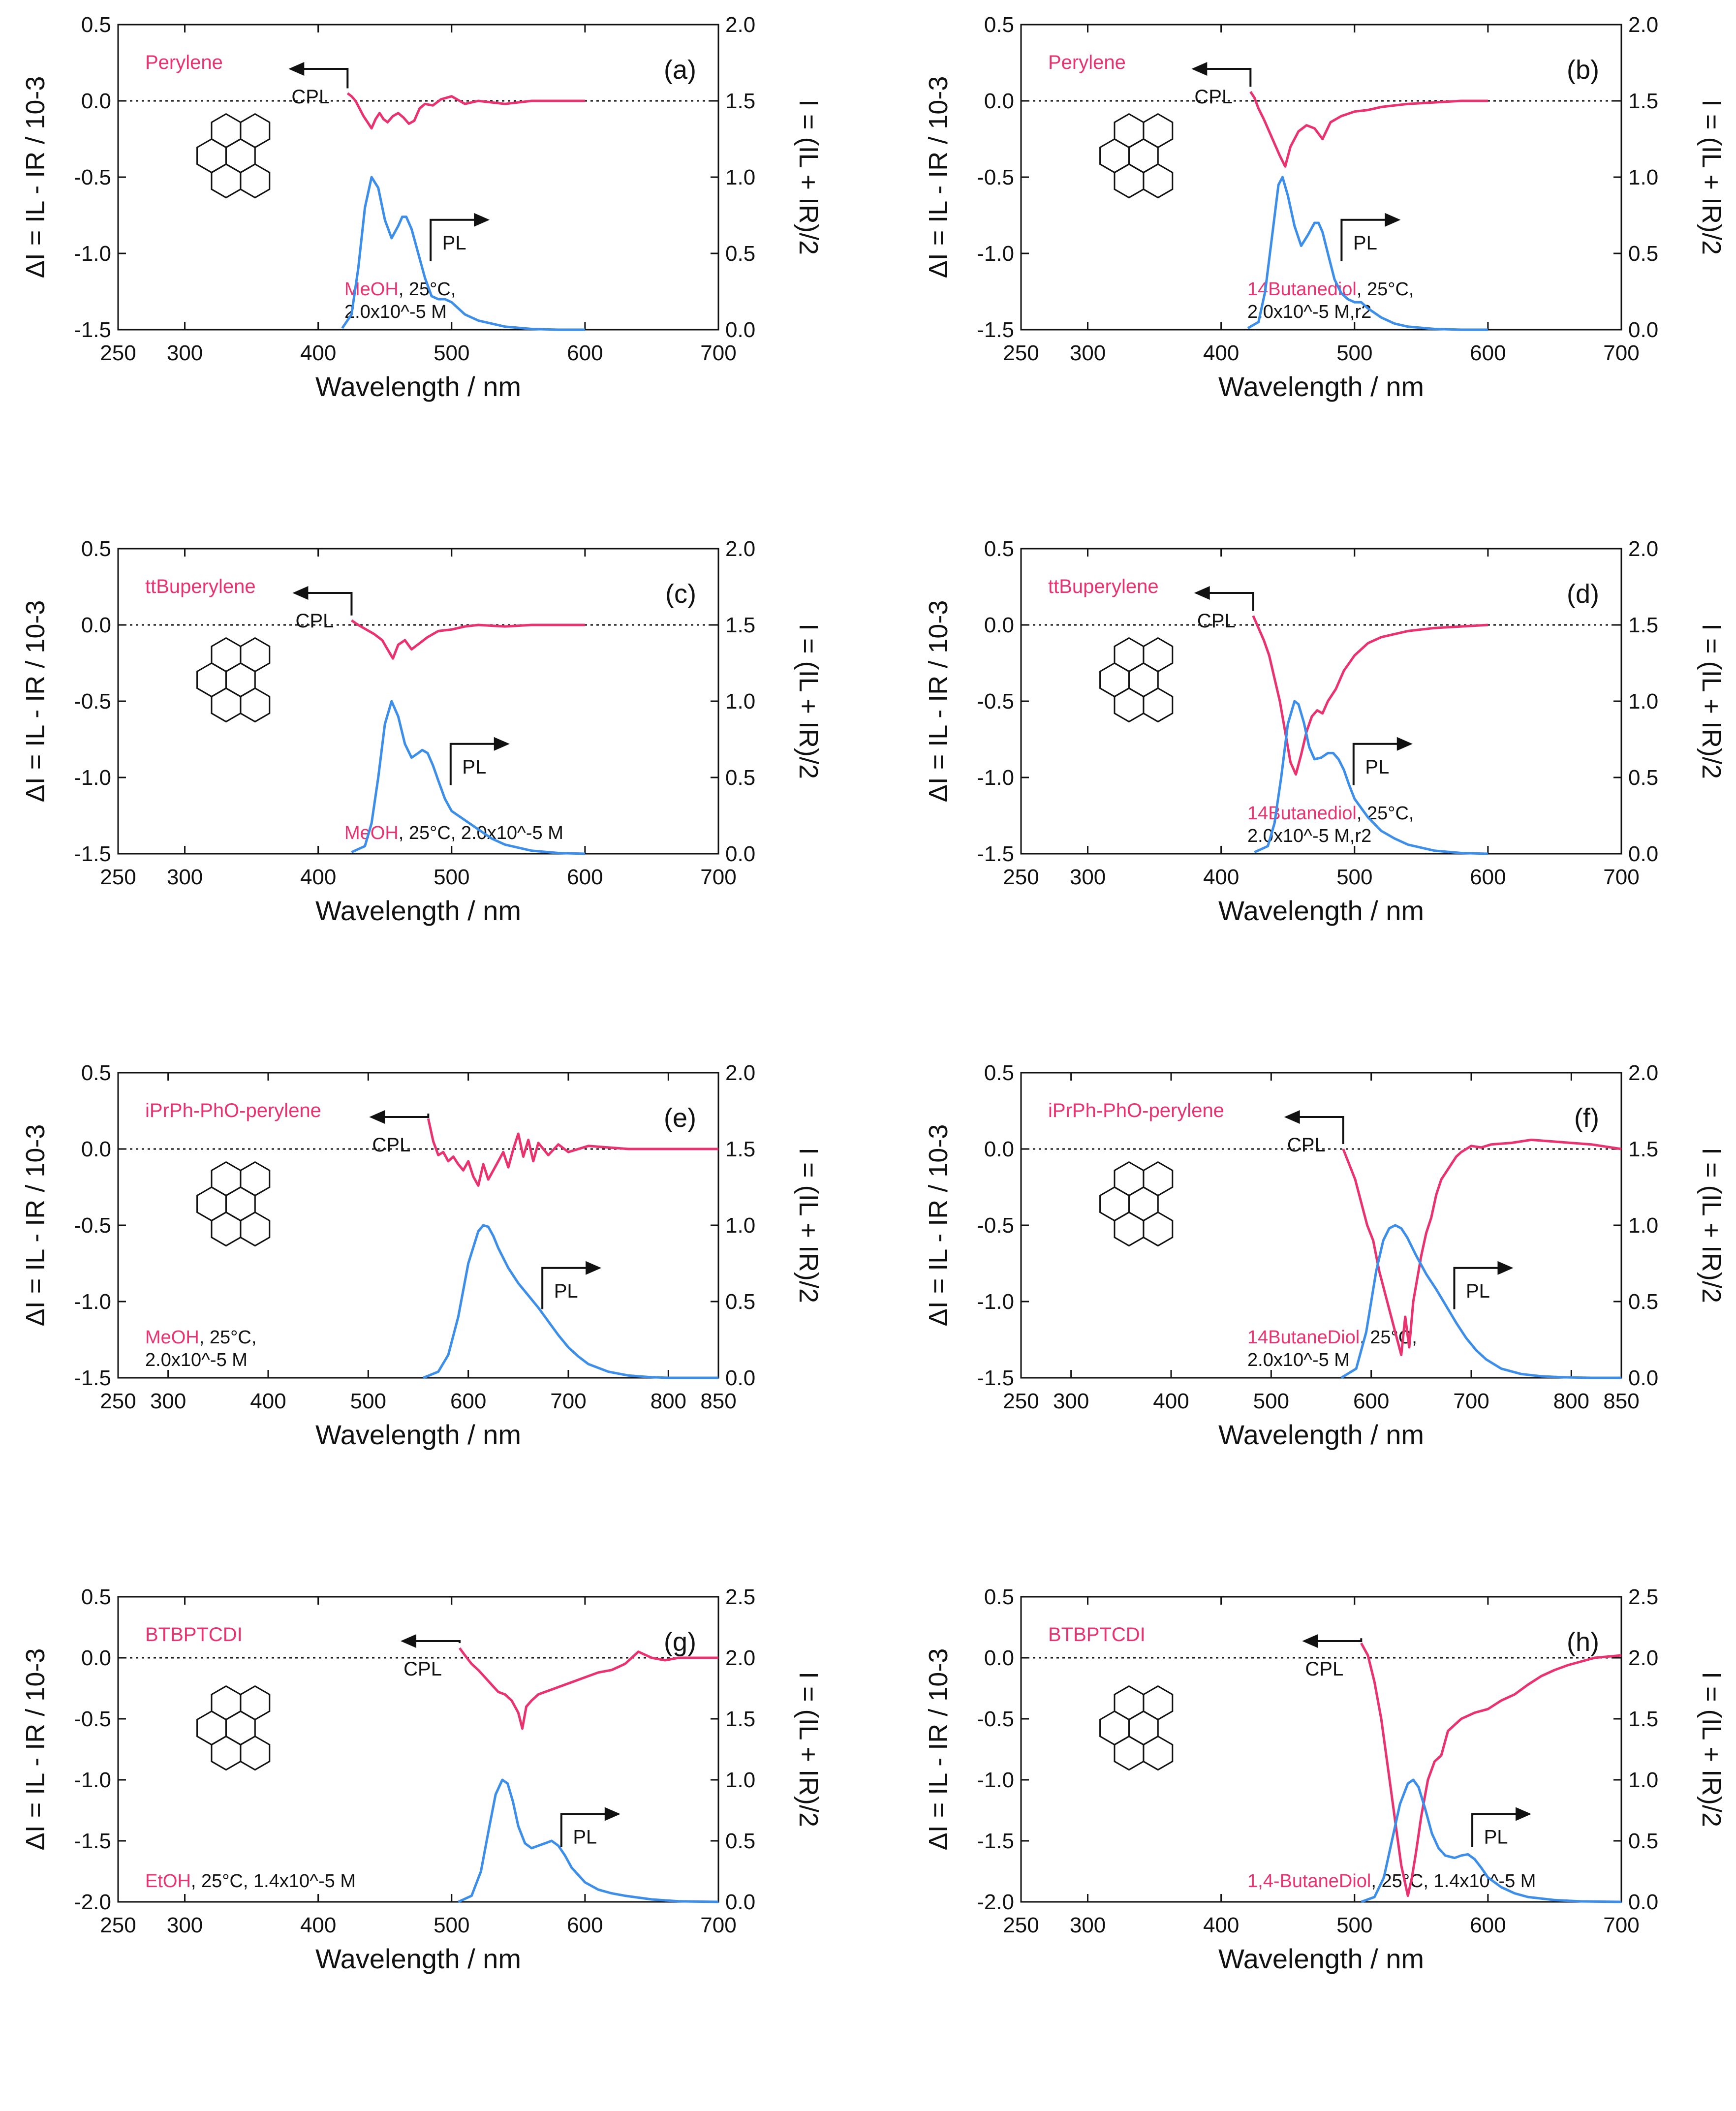 The image size is (1736, 2111). I want to click on y-right-tick-label: 0.0, so click(1643, 330).